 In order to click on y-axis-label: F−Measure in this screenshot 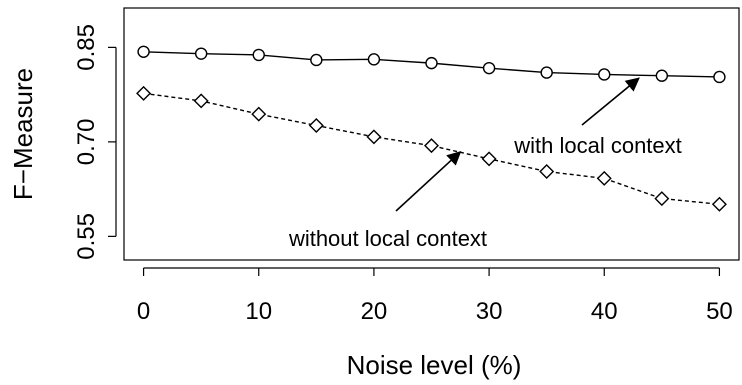, I will do `click(23, 134)`.